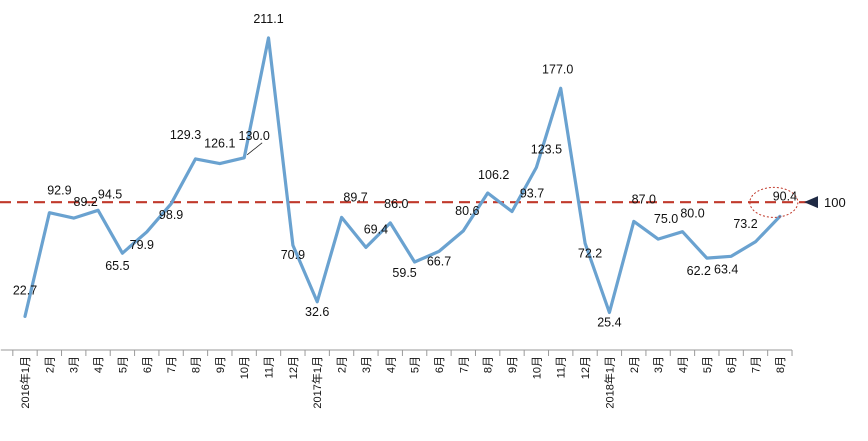 The height and width of the screenshot is (441, 868). I want to click on data-label: 79.9, so click(142, 245).